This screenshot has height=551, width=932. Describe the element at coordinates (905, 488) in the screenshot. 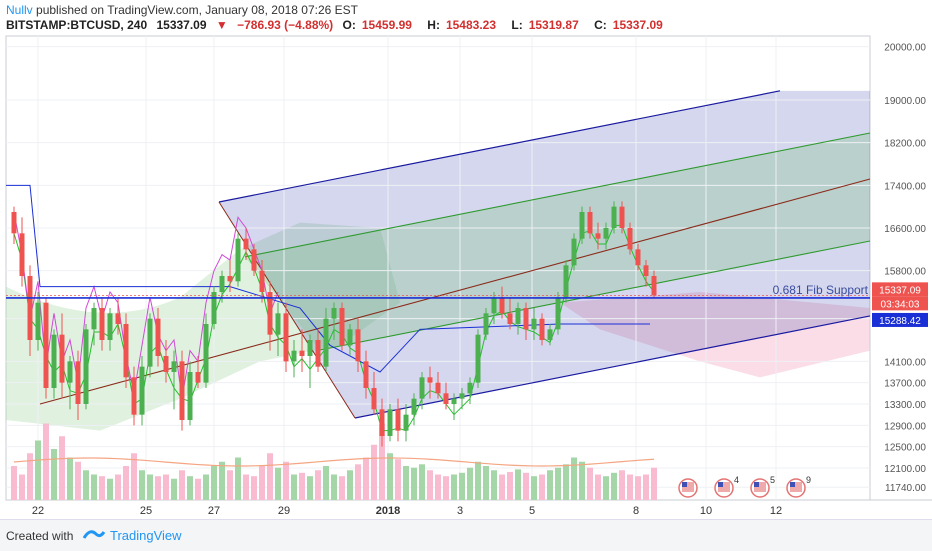

I see `y-tick-label: 11740.00` at that location.